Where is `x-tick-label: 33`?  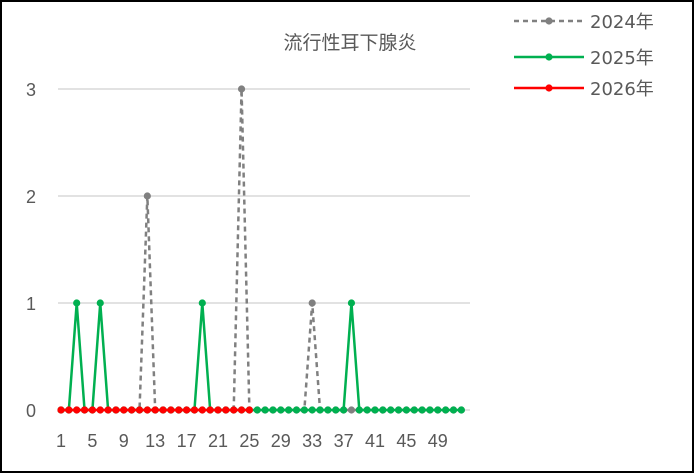
x-tick-label: 33 is located at coordinates (312, 441).